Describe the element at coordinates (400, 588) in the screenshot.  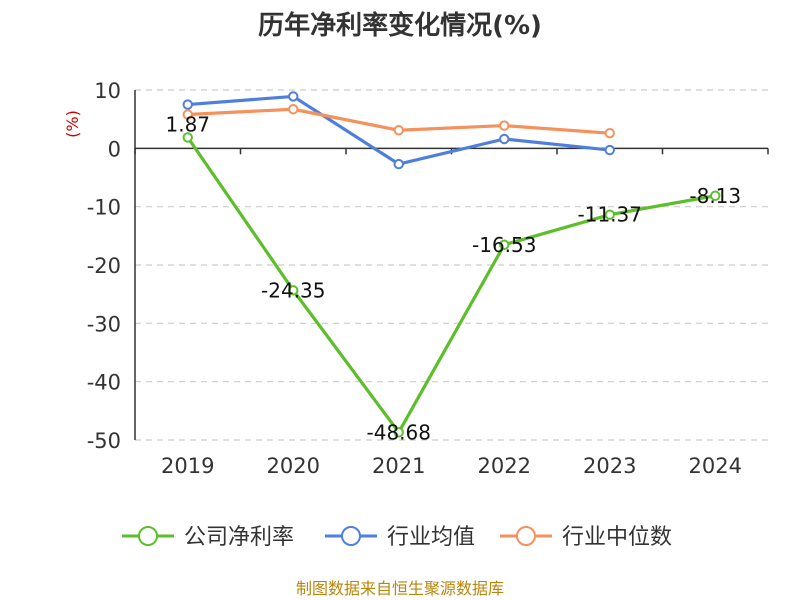
I see `source-note: 制图数据来自恒生聚源数据库` at that location.